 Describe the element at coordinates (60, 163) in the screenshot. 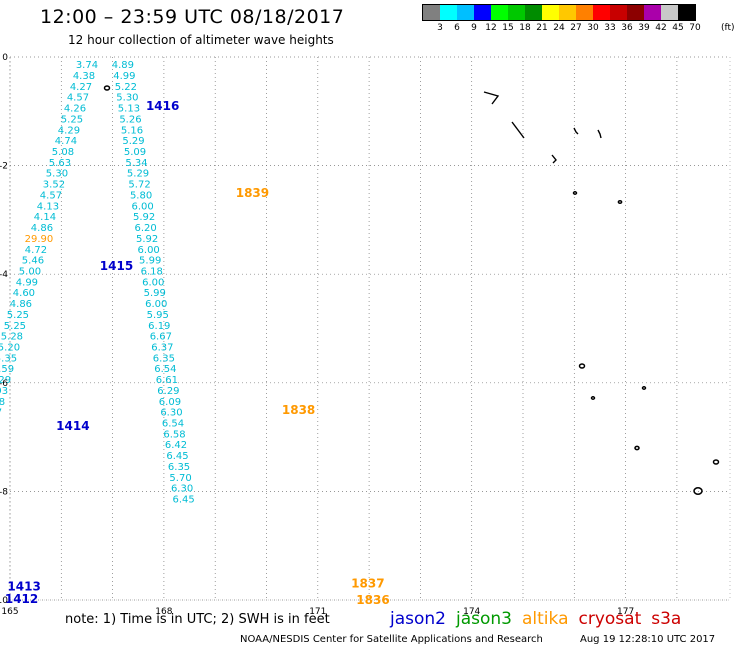

I see `swh-value: 5.63` at that location.